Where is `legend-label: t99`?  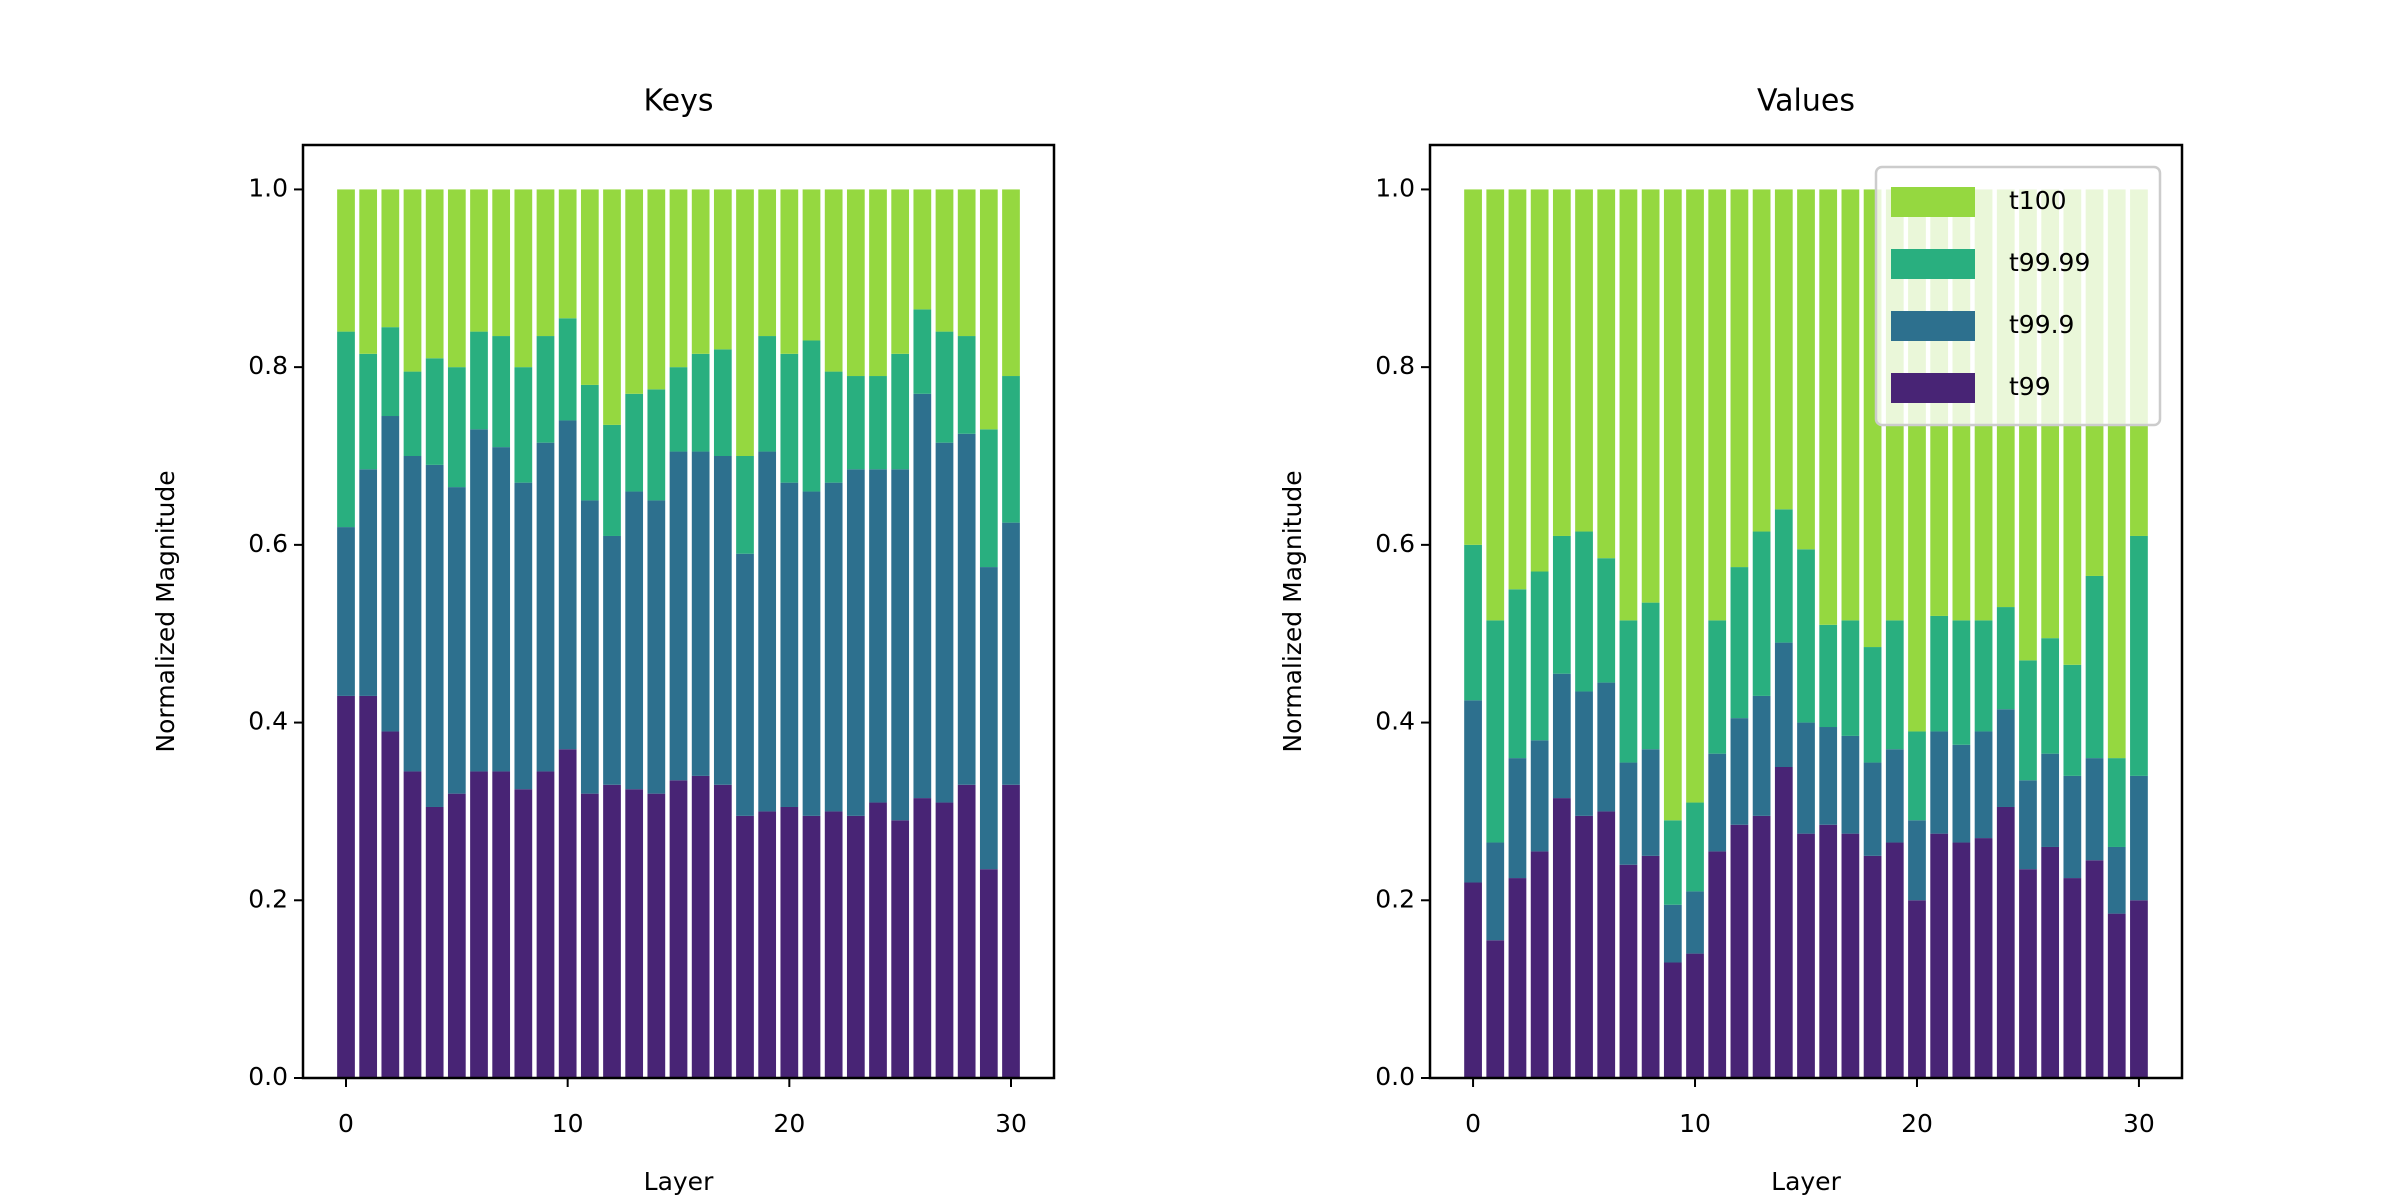
legend-label: t99 is located at coordinates (2030, 386).